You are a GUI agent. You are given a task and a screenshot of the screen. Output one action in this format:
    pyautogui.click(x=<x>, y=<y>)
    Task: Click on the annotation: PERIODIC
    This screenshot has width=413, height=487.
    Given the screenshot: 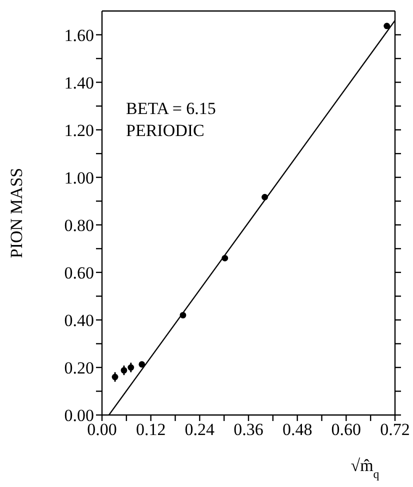 What is the action you would take?
    pyautogui.click(x=166, y=131)
    